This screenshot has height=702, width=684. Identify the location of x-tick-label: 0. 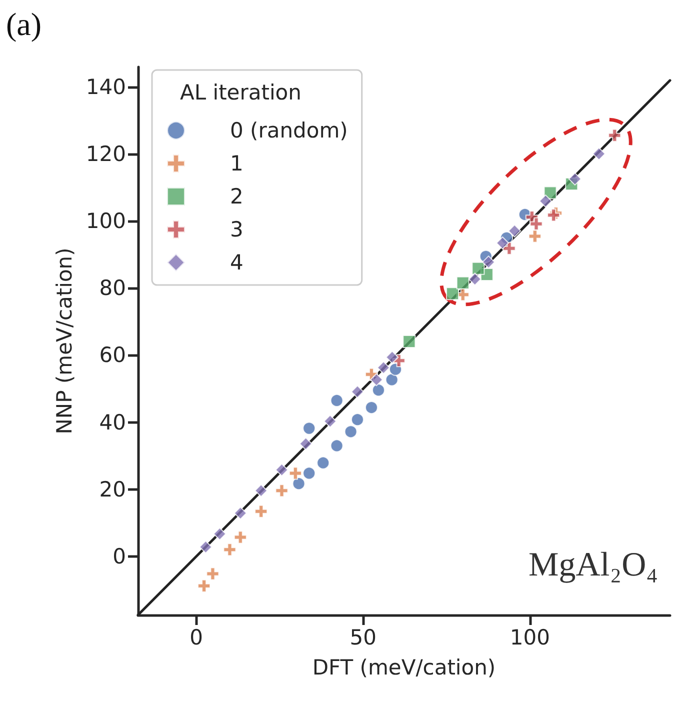
(197, 638).